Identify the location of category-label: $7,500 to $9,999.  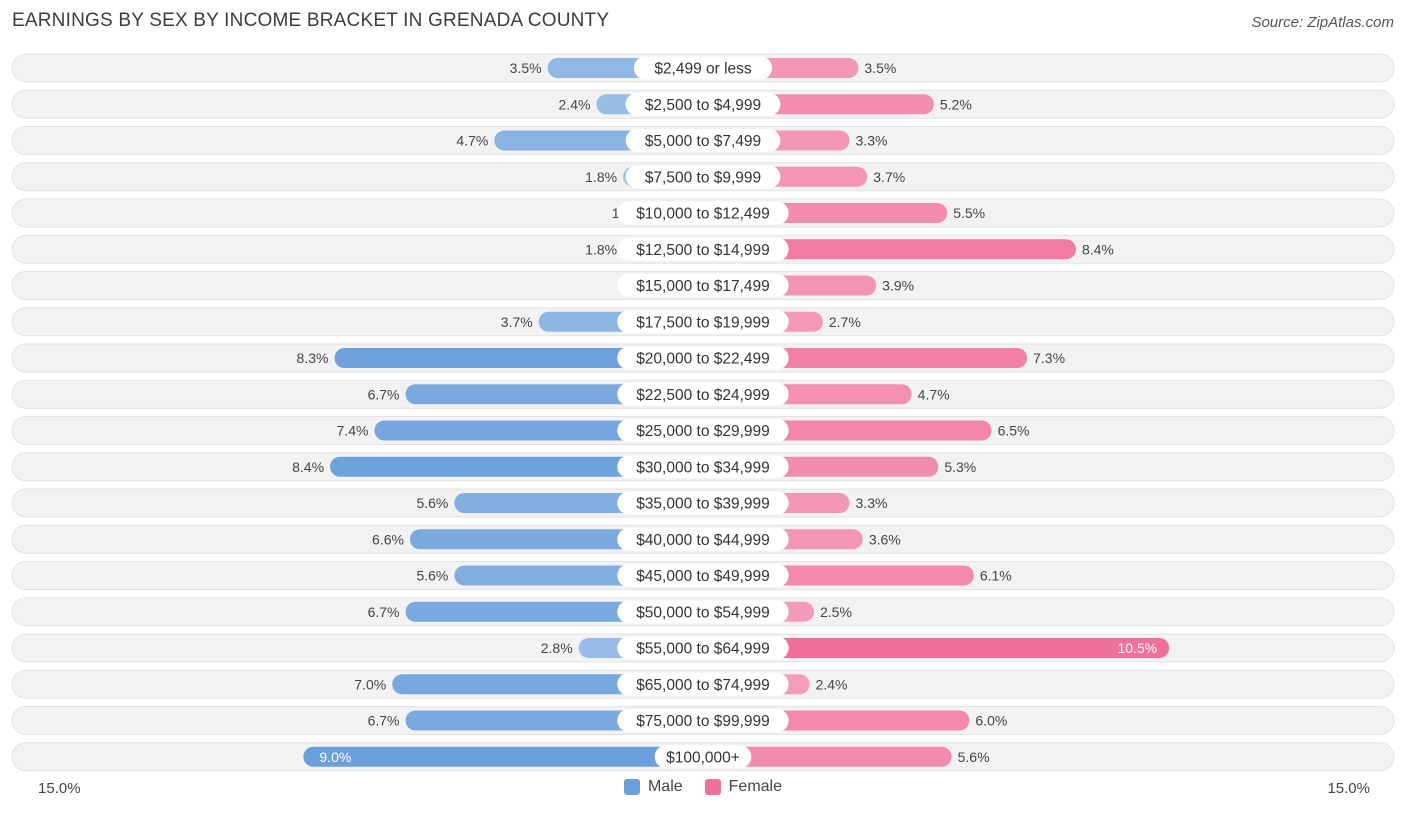
(703, 177).